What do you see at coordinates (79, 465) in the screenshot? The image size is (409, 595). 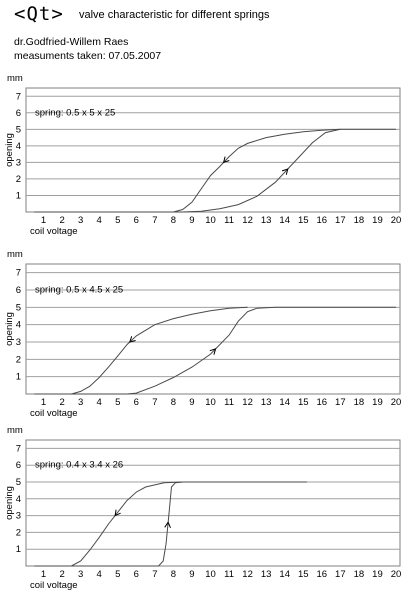 I see `spring-annotation: spring: 0.4 x 3.4 x 26` at bounding box center [79, 465].